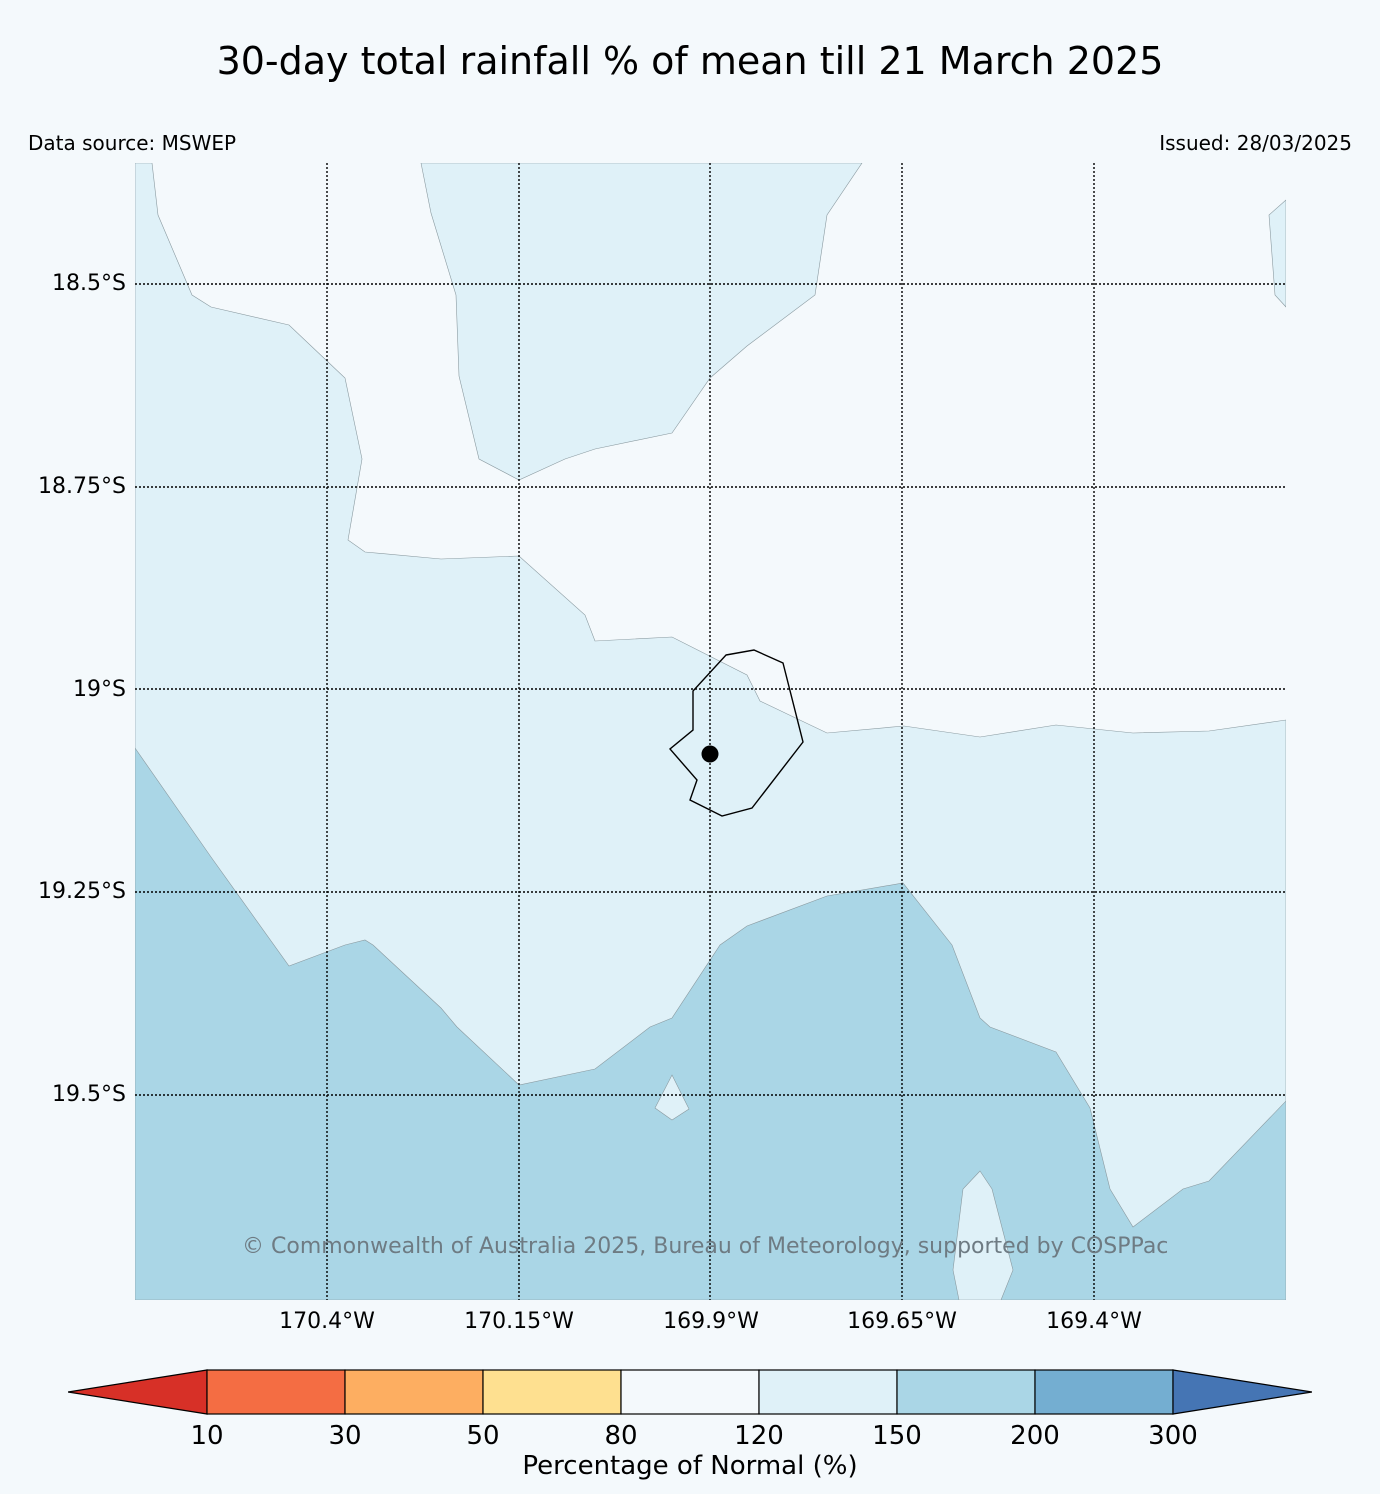 The width and height of the screenshot is (1380, 1494). Describe the element at coordinates (89, 283) in the screenshot. I see `lat-label-18-5: 18.5°S` at that location.